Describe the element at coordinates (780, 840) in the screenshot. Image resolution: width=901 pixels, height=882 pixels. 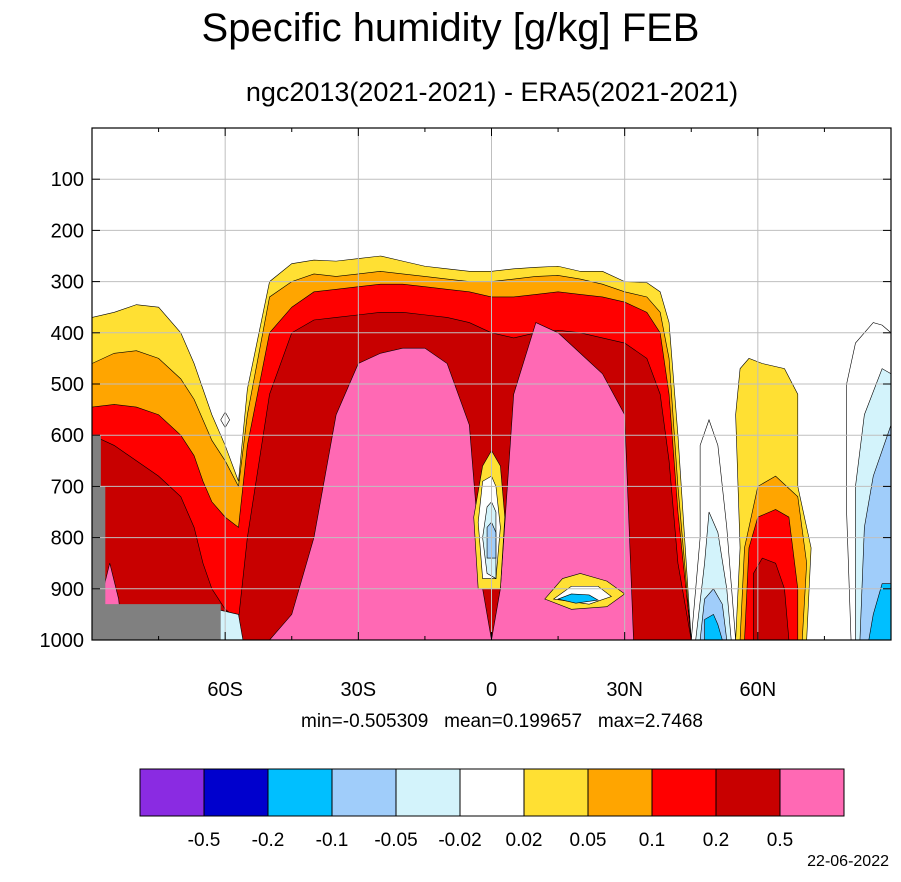
I see `colorbar-label: 0.5` at that location.